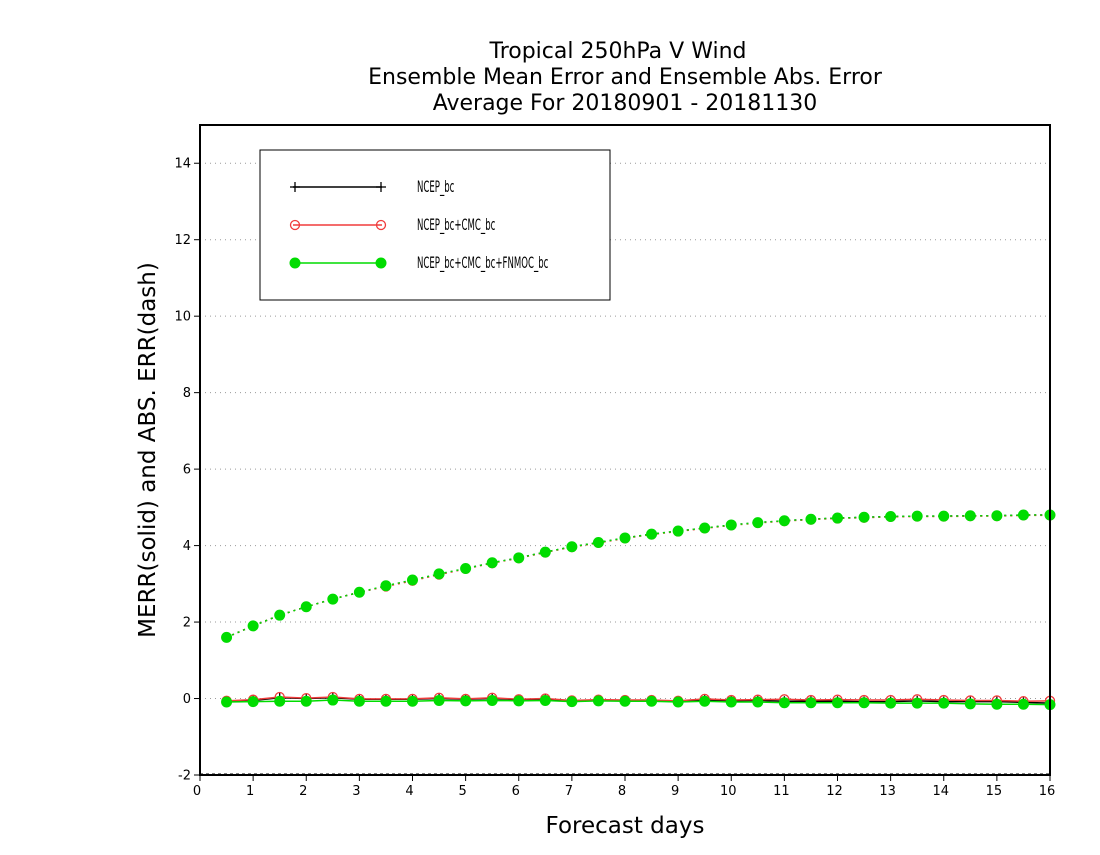  What do you see at coordinates (250, 791) in the screenshot?
I see `x-tick-label: 1` at bounding box center [250, 791].